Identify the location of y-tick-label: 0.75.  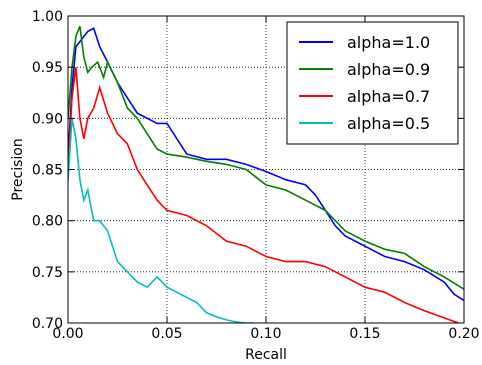
(47, 273).